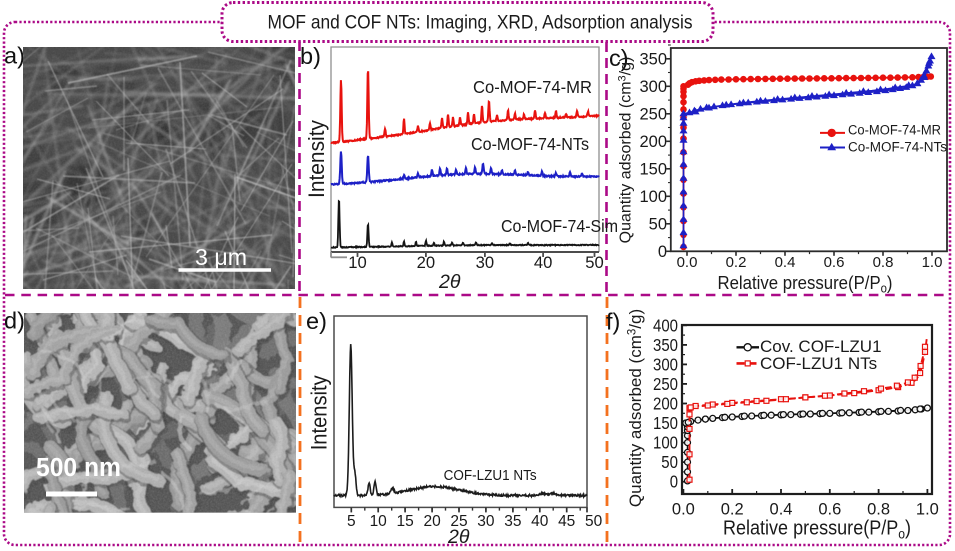  Describe the element at coordinates (566, 521) in the screenshot. I see `svg-text: 45` at that location.